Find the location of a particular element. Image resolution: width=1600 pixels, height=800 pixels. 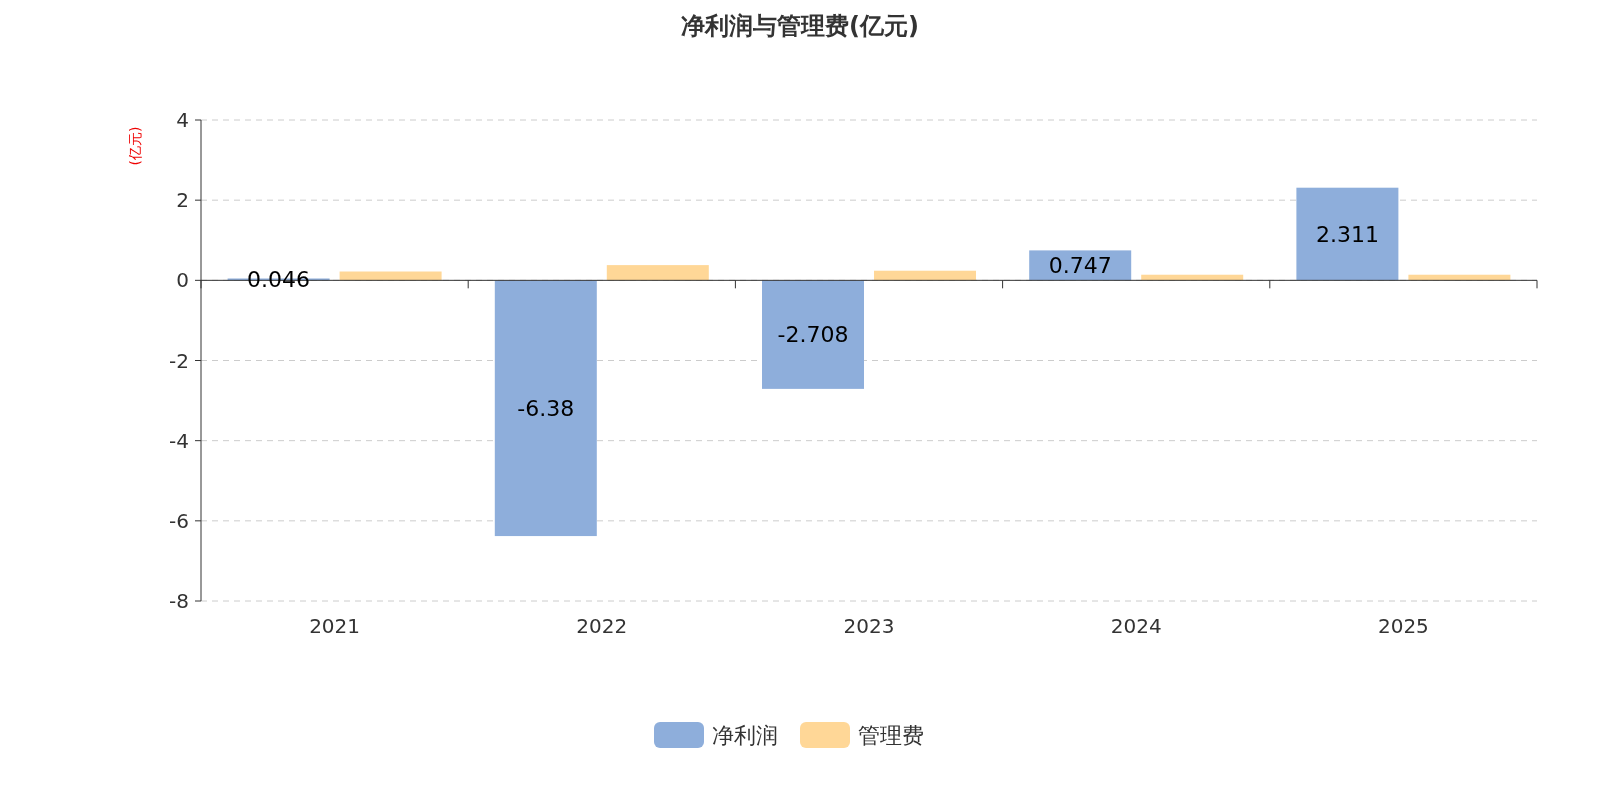

x-tick-label: 2023 is located at coordinates (869, 626).